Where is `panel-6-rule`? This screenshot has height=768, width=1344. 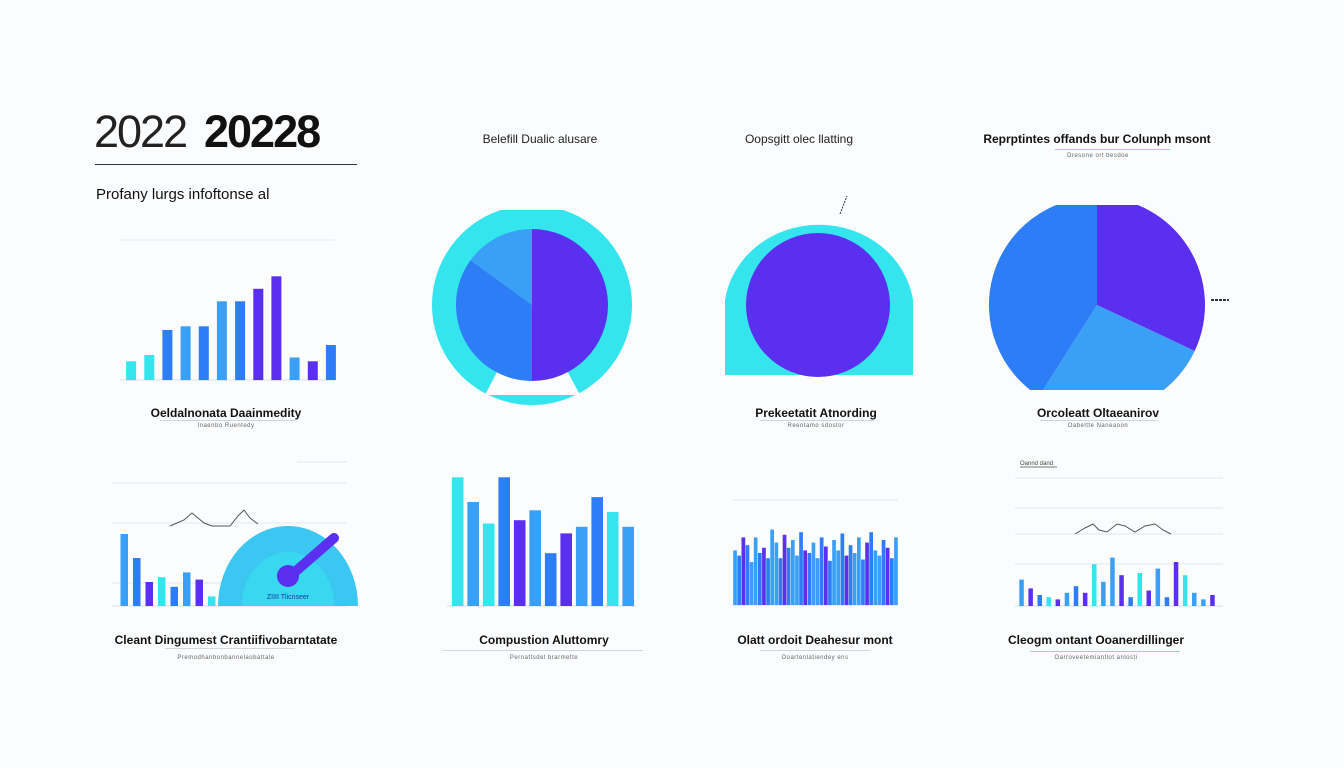
panel-6-rule is located at coordinates (543, 650).